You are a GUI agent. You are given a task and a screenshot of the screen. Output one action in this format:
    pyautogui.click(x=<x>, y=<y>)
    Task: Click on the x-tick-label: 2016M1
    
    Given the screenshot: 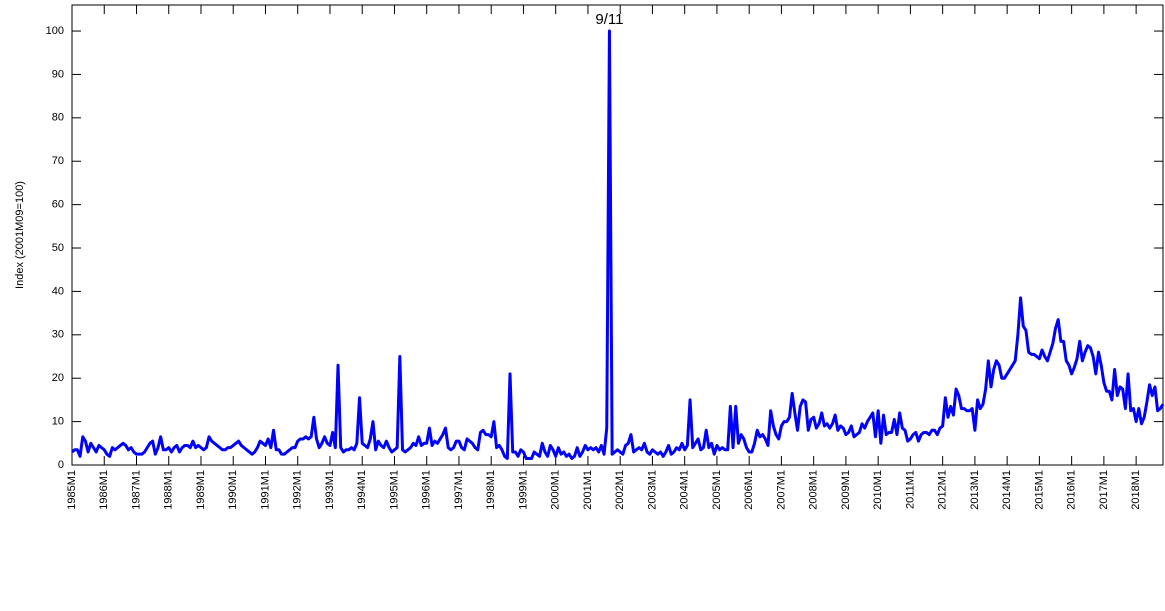 What is the action you would take?
    pyautogui.click(x=1072, y=490)
    